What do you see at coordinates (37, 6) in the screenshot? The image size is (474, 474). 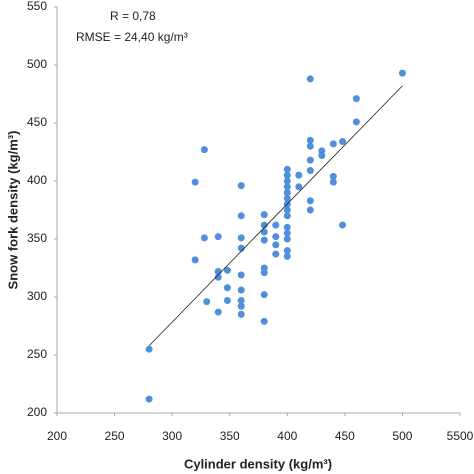 I see `y-tick-label: 550` at bounding box center [37, 6].